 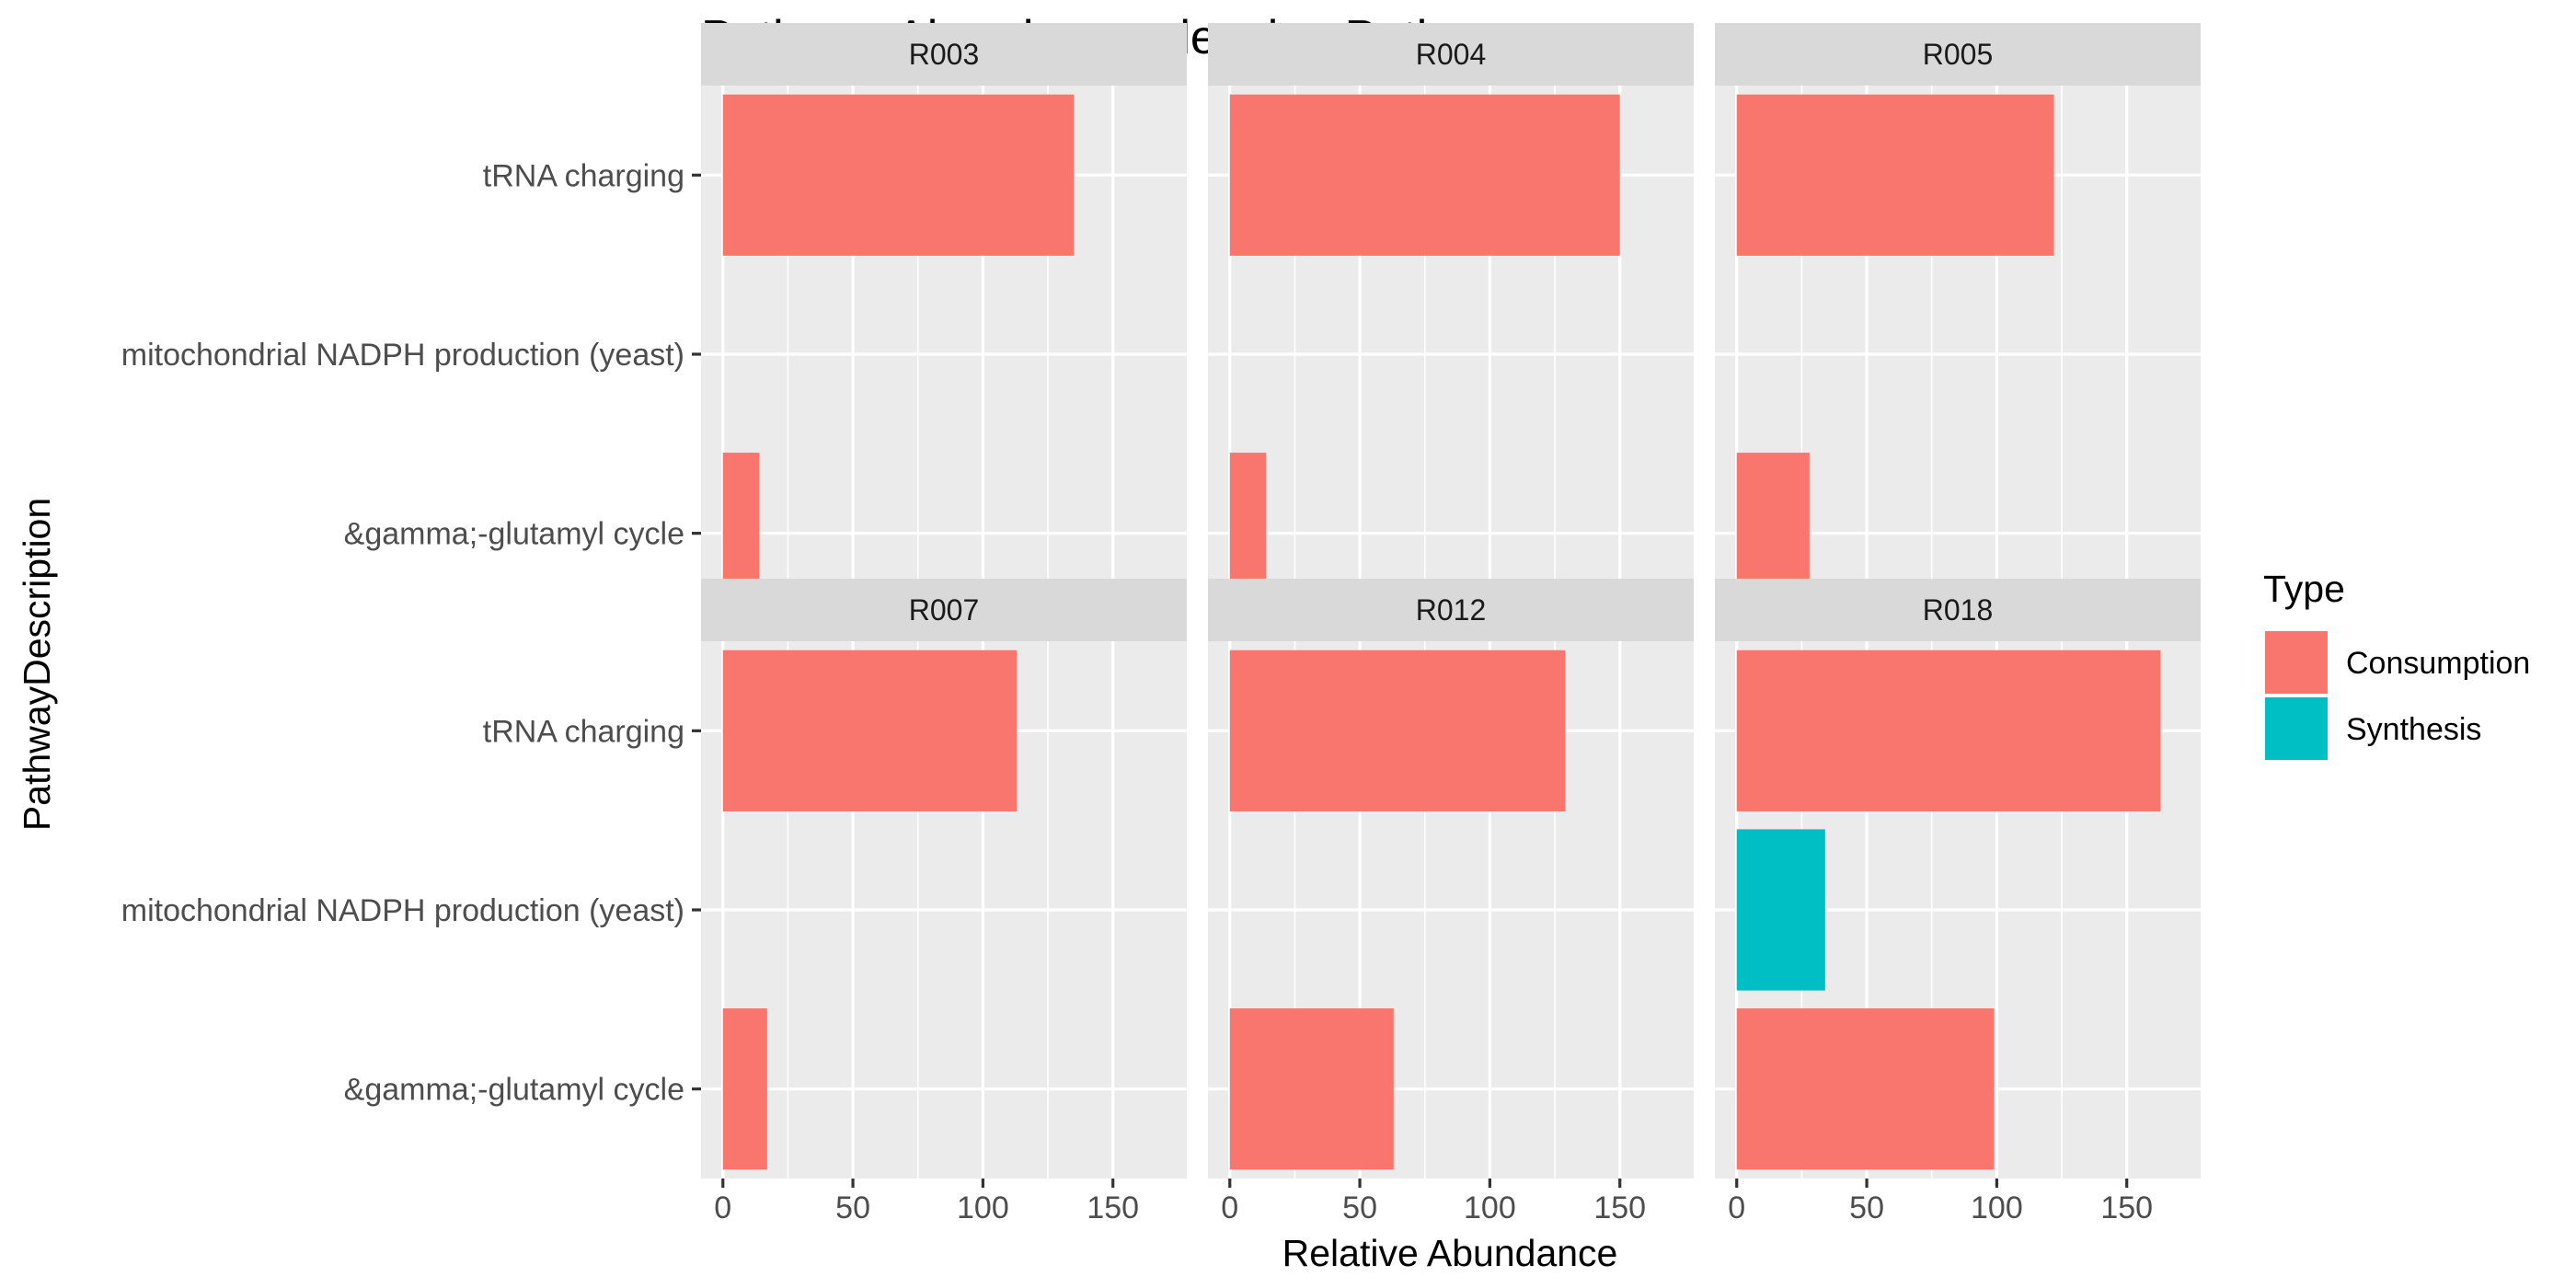 I want to click on facet-strip-R007, so click(x=944, y=610).